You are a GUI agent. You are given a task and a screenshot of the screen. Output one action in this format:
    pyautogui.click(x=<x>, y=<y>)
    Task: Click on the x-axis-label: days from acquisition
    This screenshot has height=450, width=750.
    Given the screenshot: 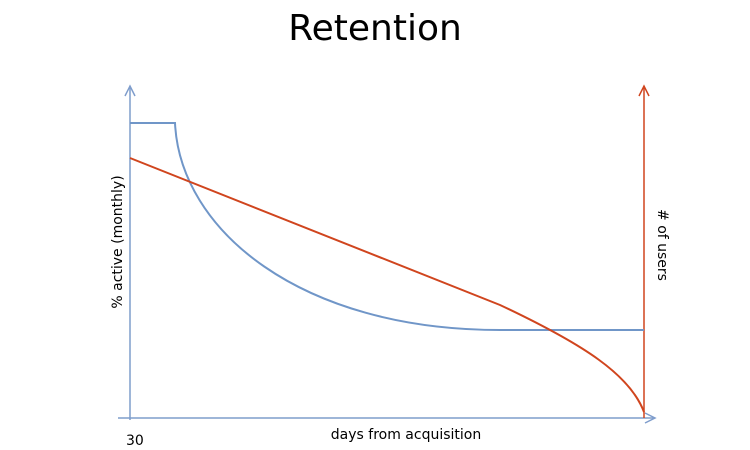 What is the action you would take?
    pyautogui.click(x=406, y=435)
    